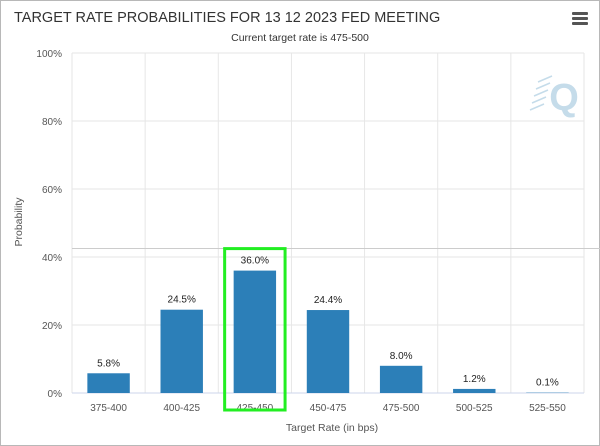 The height and width of the screenshot is (446, 600). I want to click on quikstrike-q-logo-icon: Q, so click(554, 97).